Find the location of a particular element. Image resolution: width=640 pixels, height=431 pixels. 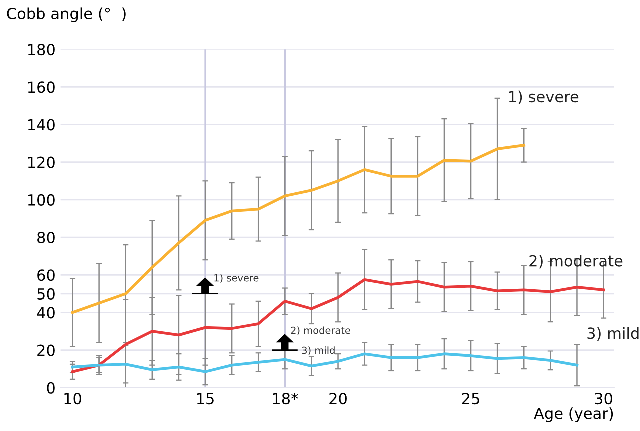

y-tick-label: 160 is located at coordinates (41, 88).